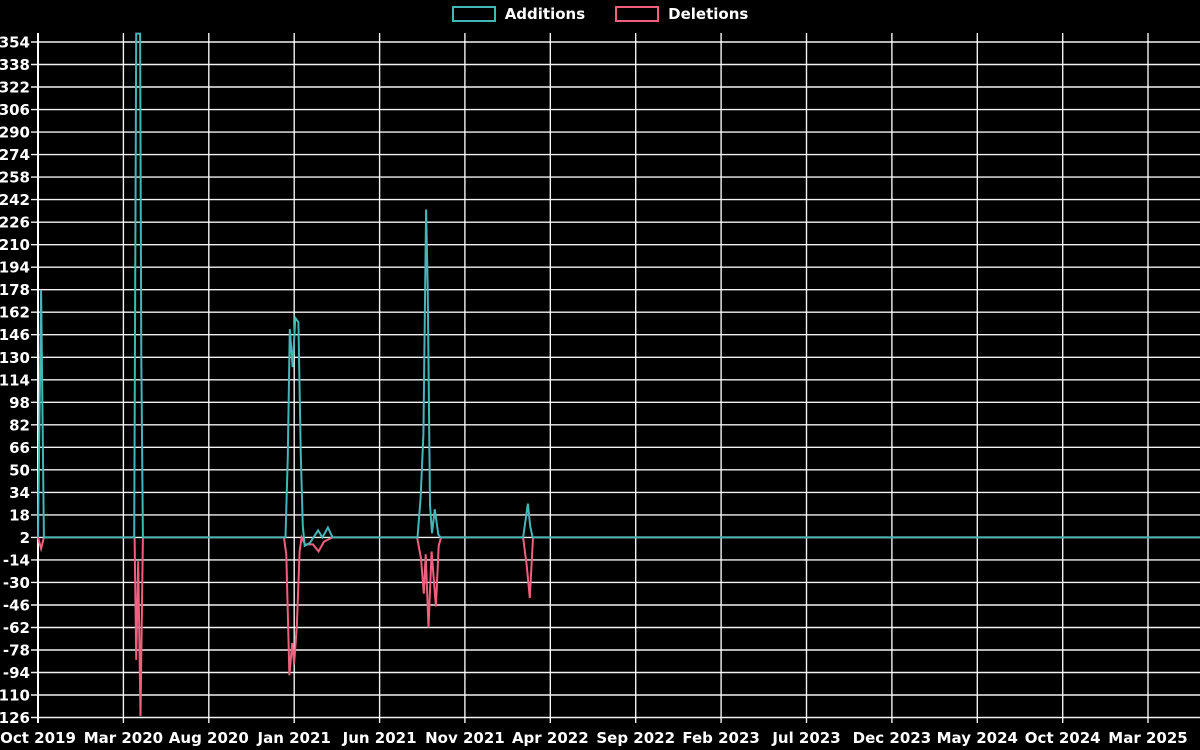  Describe the element at coordinates (15, 65) in the screenshot. I see `y-axis-tick-label: 338` at that location.